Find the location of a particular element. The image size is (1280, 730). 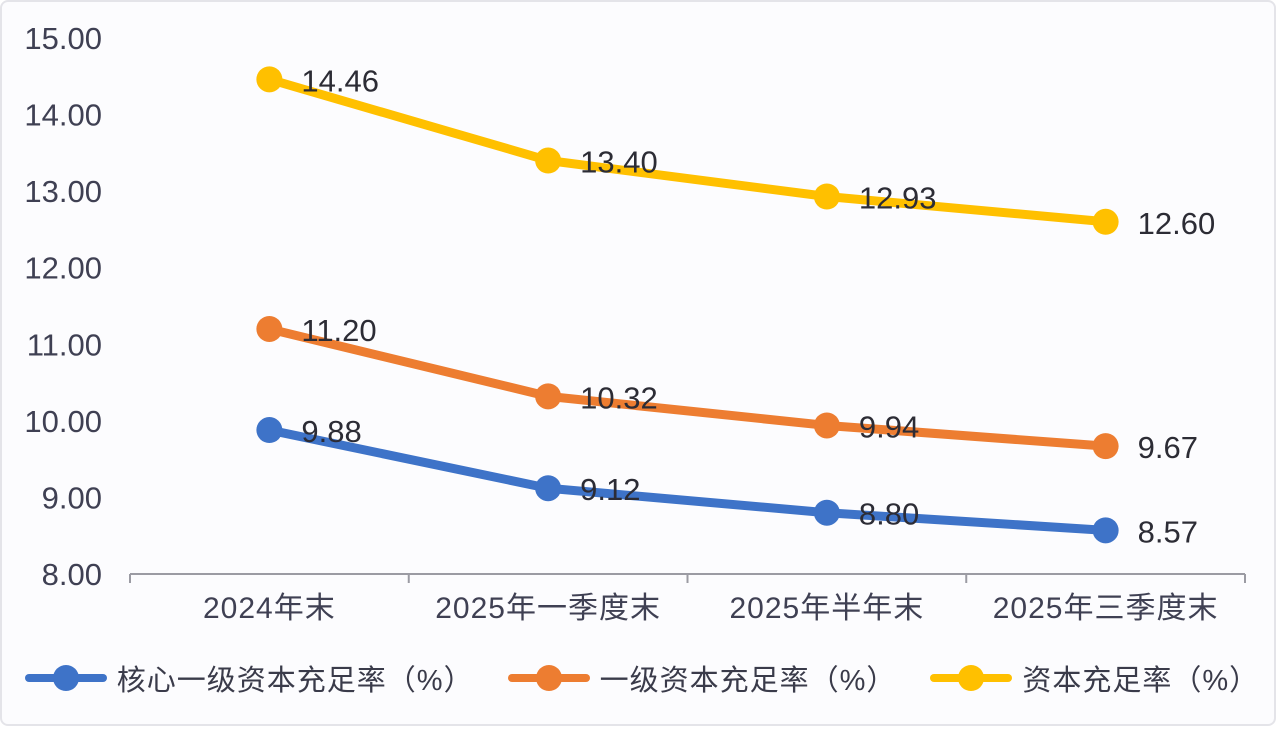

y-axis-tick-label: 10.00 is located at coordinates (63, 421).